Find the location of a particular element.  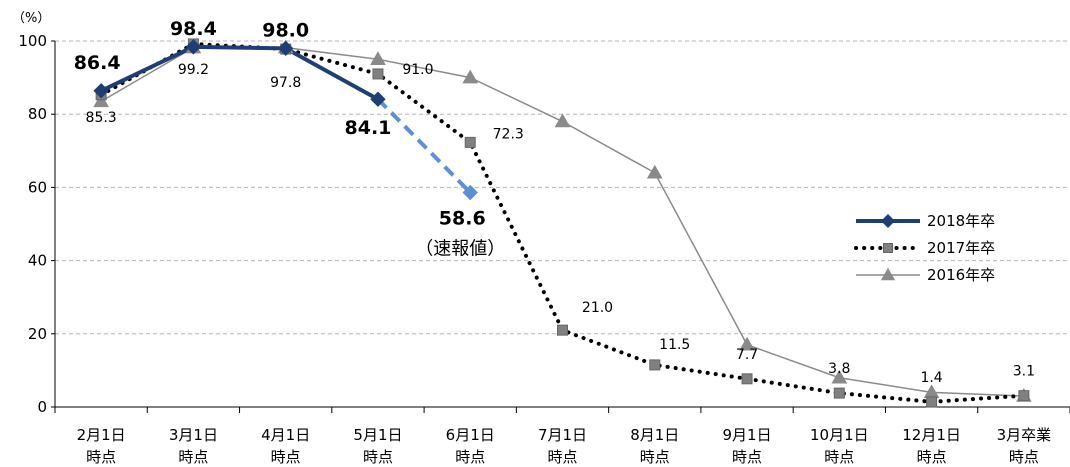

data-label: 98.4 is located at coordinates (193, 29).